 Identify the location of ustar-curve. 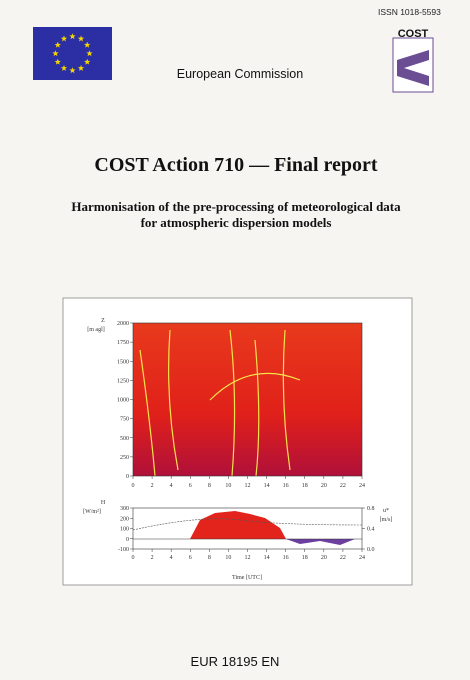
(247, 524).